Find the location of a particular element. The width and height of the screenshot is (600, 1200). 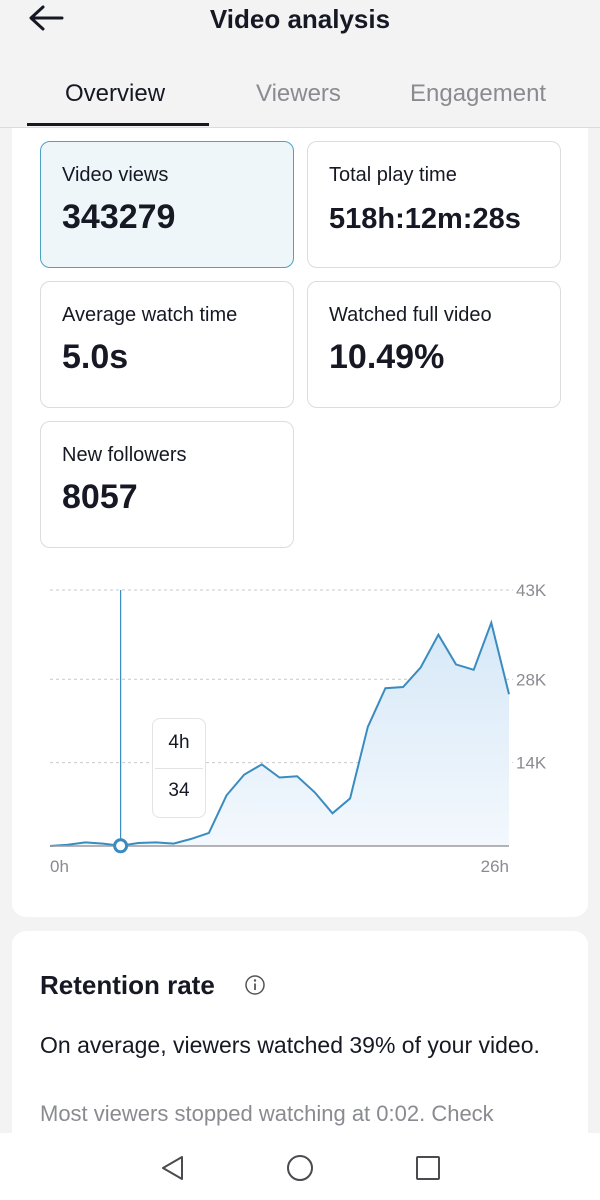

stat-label: Video views is located at coordinates (115, 175).